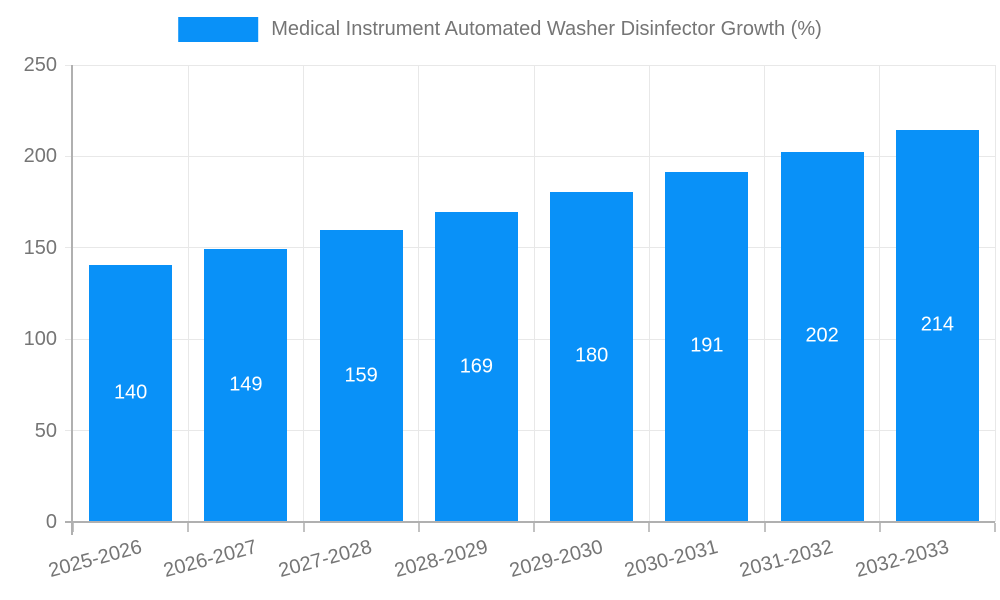  Describe the element at coordinates (671, 559) in the screenshot. I see `x-tick-label: 2030-2031` at that location.